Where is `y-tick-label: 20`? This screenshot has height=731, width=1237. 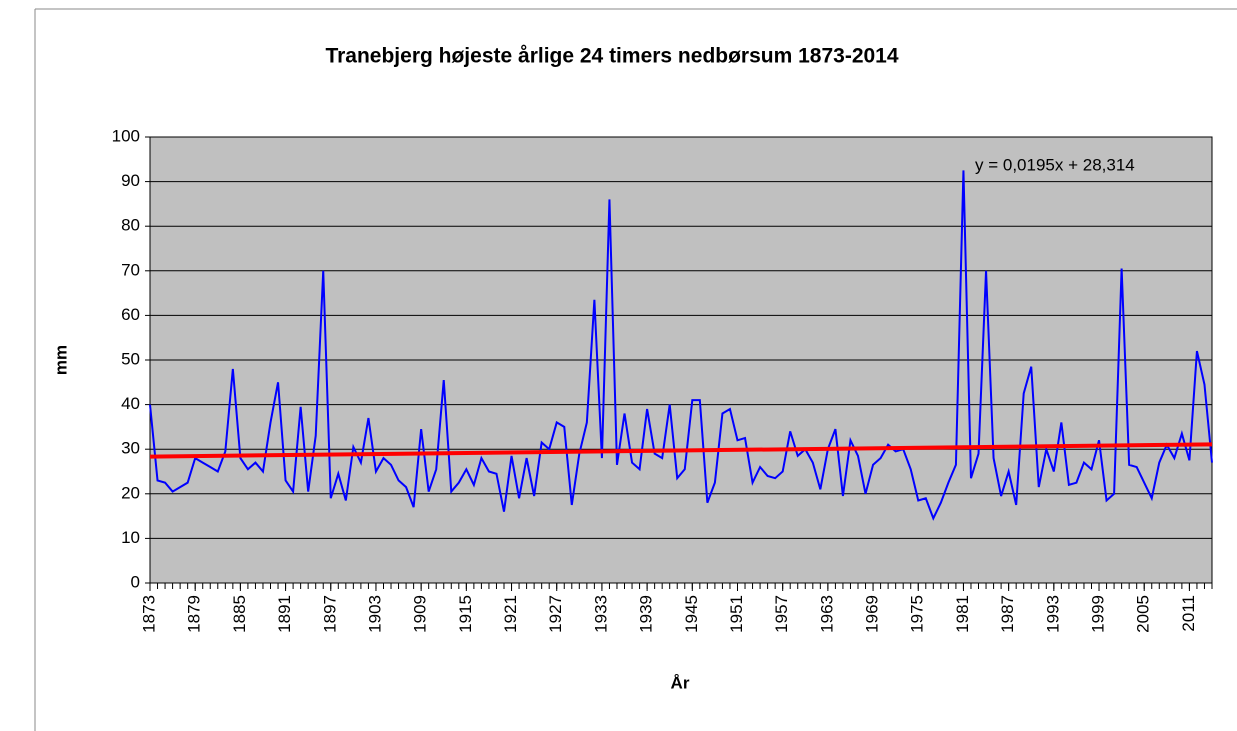
y-tick-label: 20 is located at coordinates (130, 492).